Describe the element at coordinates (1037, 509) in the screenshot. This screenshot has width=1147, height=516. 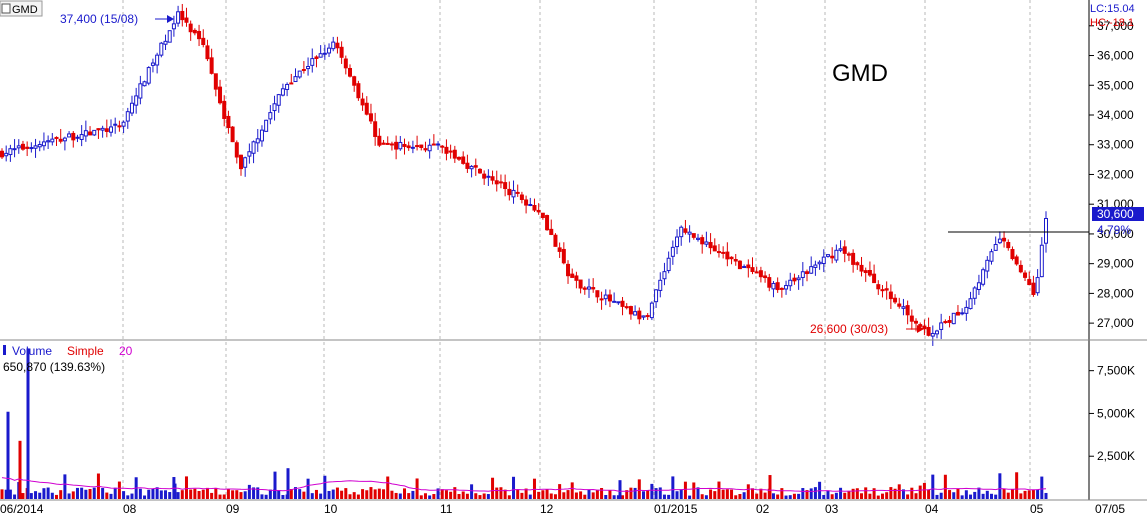
I see `time-tick-label: 05` at that location.